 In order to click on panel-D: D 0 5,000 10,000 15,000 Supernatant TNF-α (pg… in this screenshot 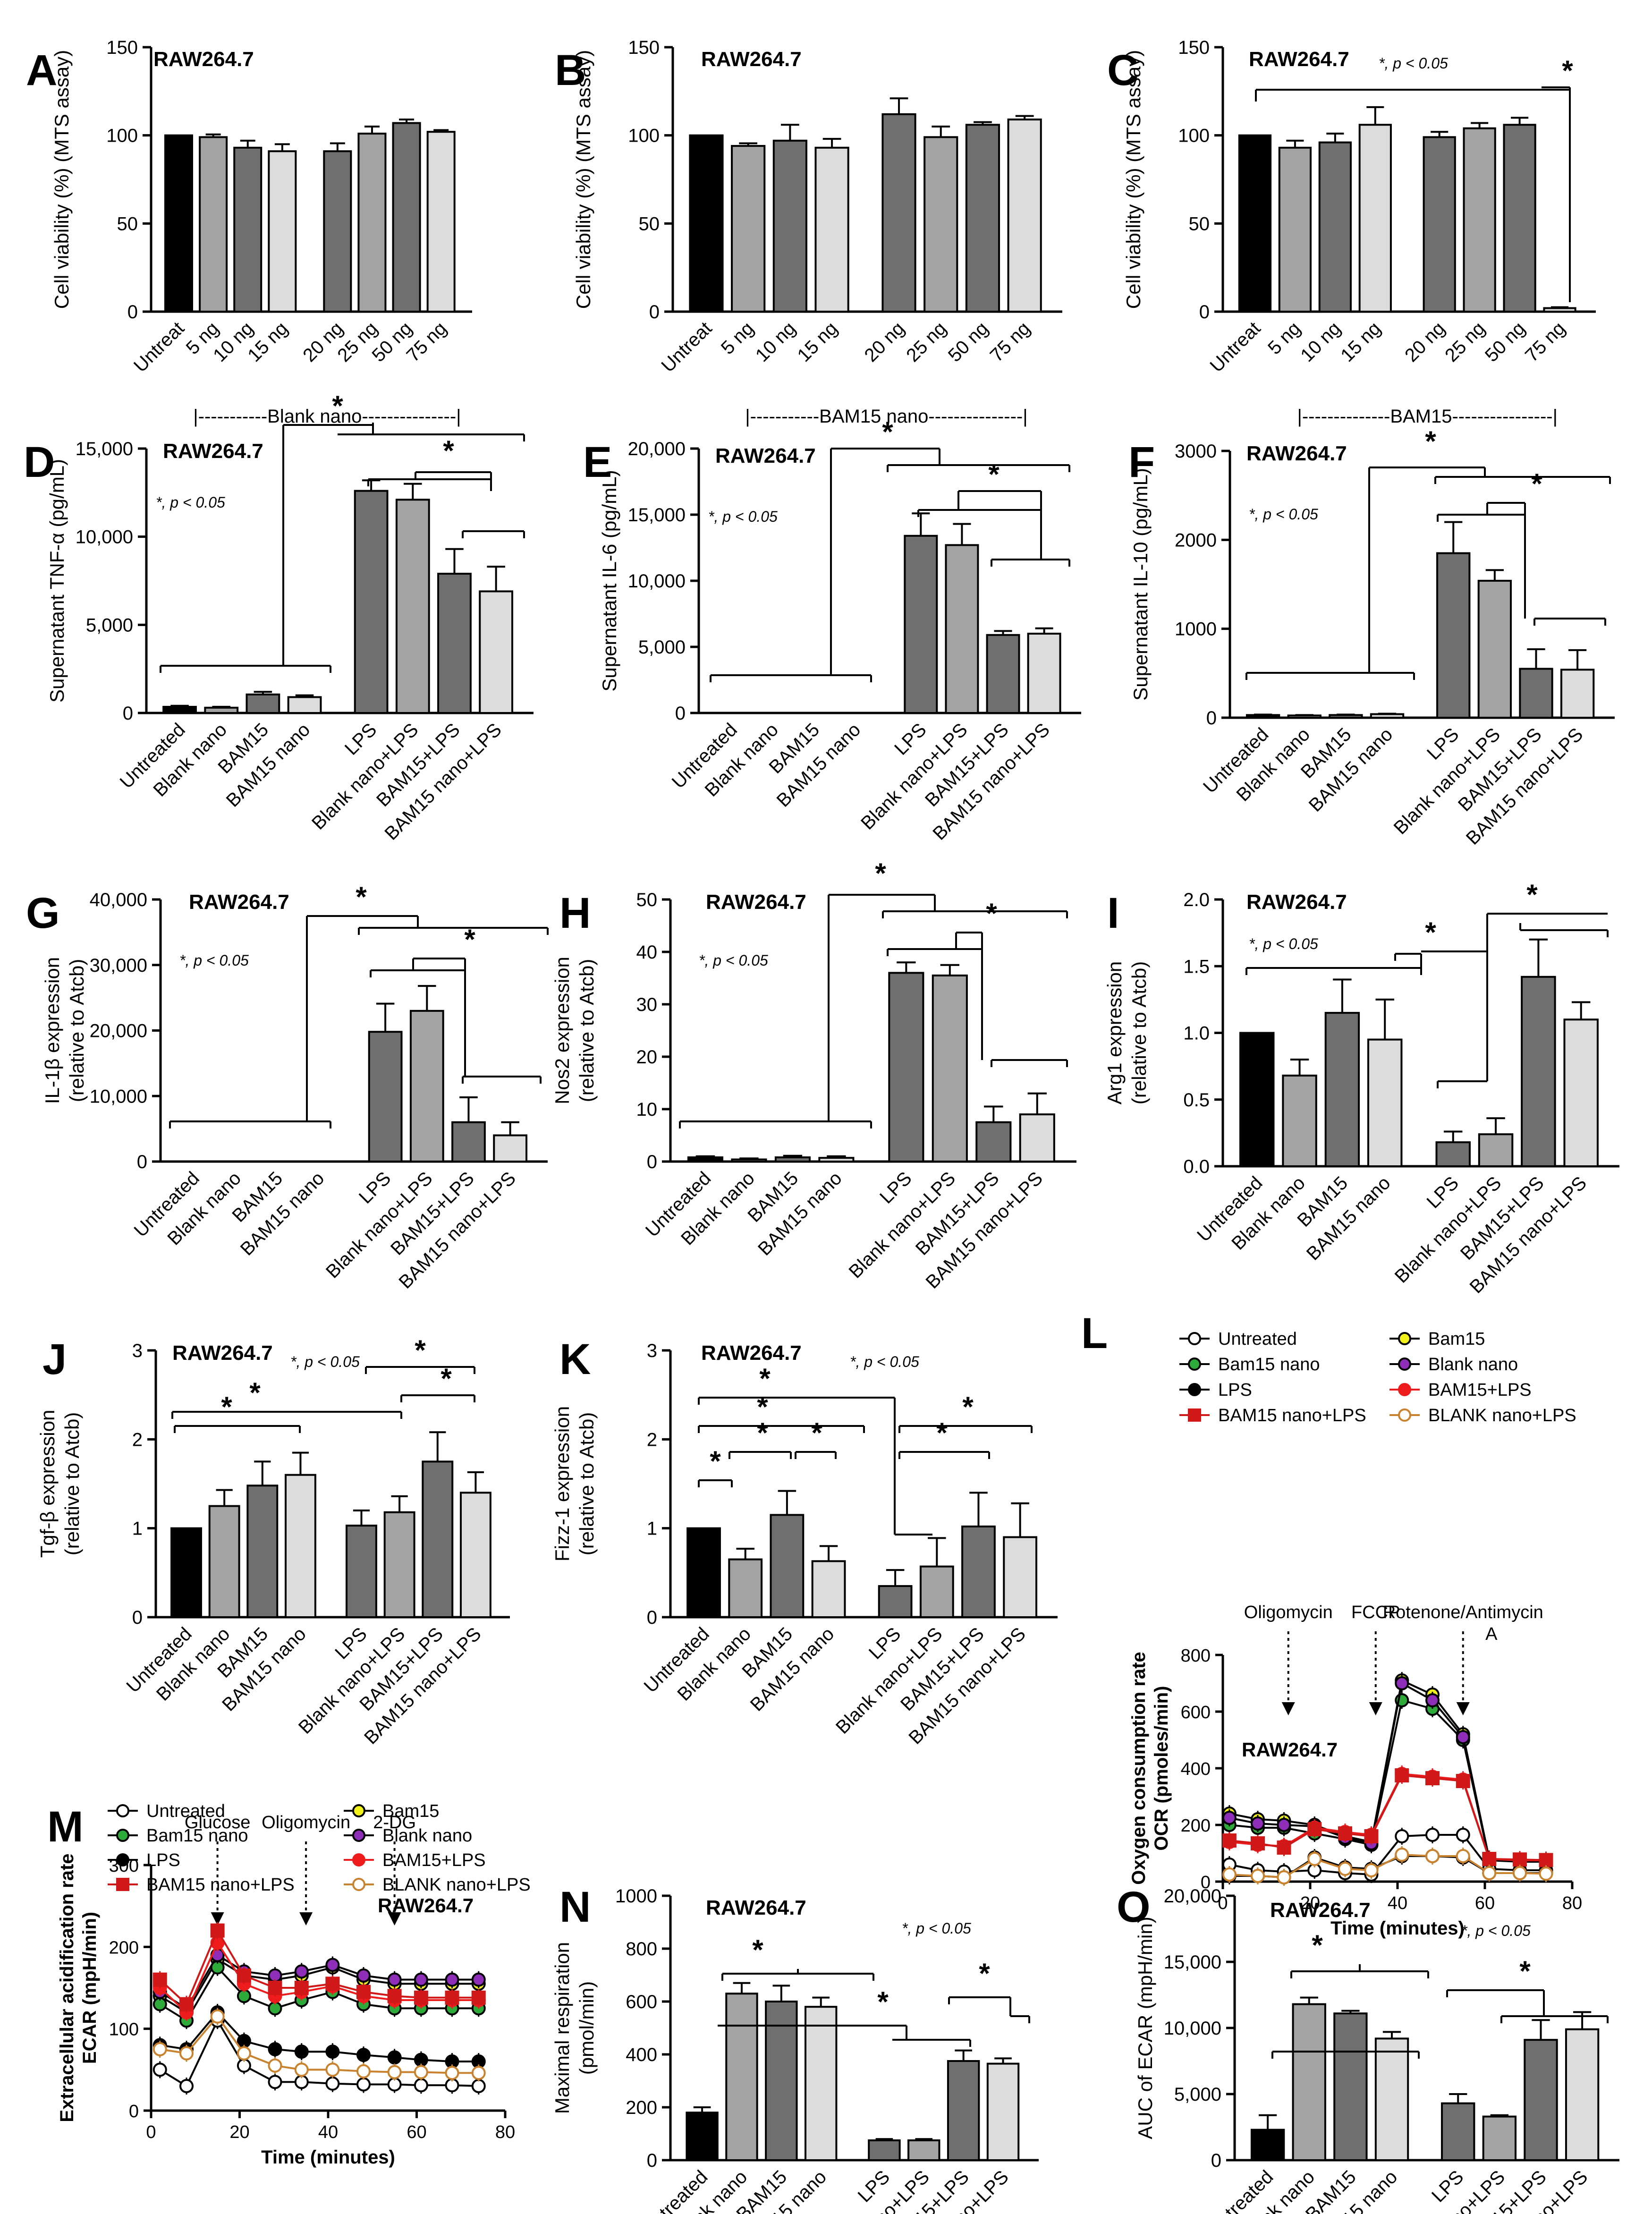, I will do `click(279, 617)`.